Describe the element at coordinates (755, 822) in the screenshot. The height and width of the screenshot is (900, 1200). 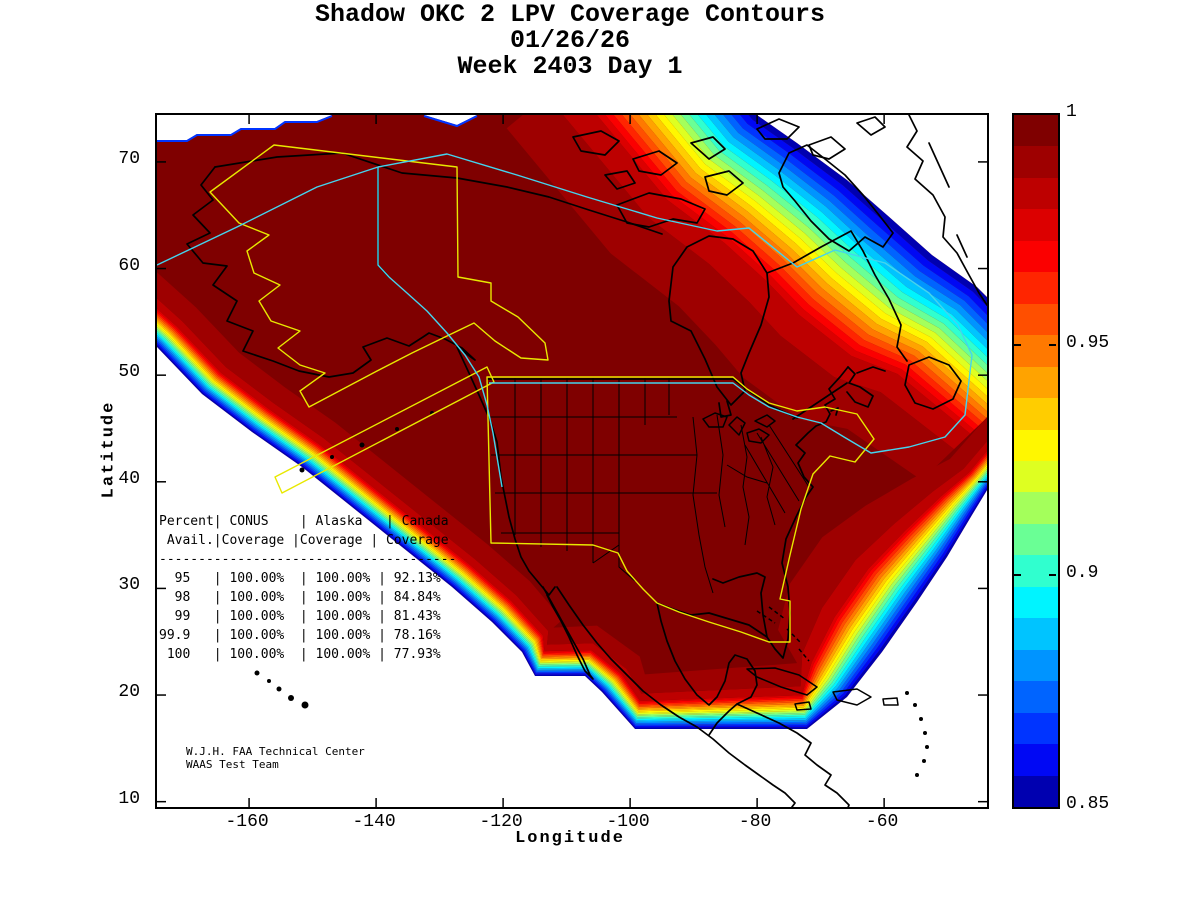
I see `x-tick-label: -80` at that location.